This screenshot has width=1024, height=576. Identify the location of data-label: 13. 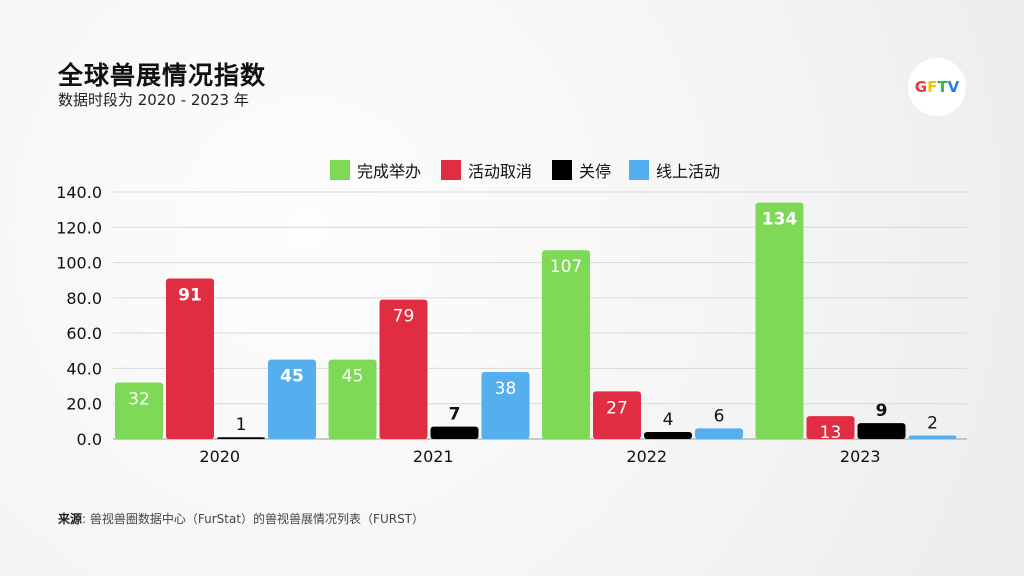
(831, 433).